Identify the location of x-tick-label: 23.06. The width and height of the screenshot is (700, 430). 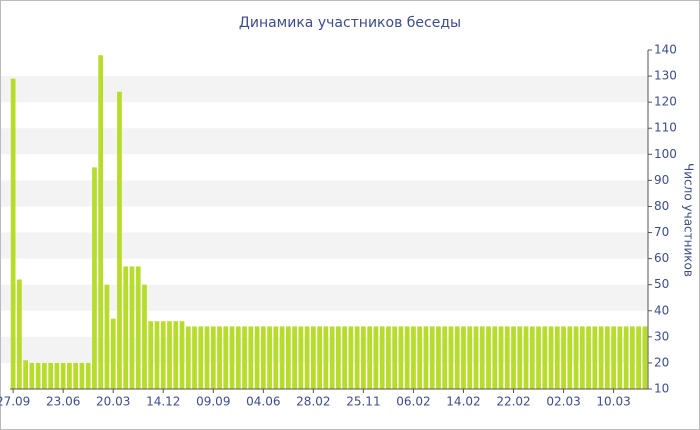
(63, 402).